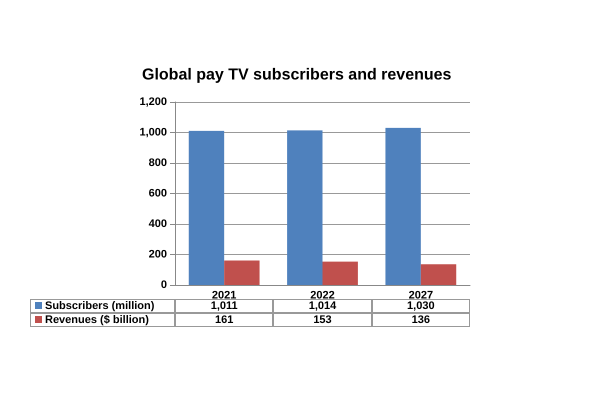  What do you see at coordinates (157, 254) in the screenshot?
I see `y-tick-label: 200` at bounding box center [157, 254].